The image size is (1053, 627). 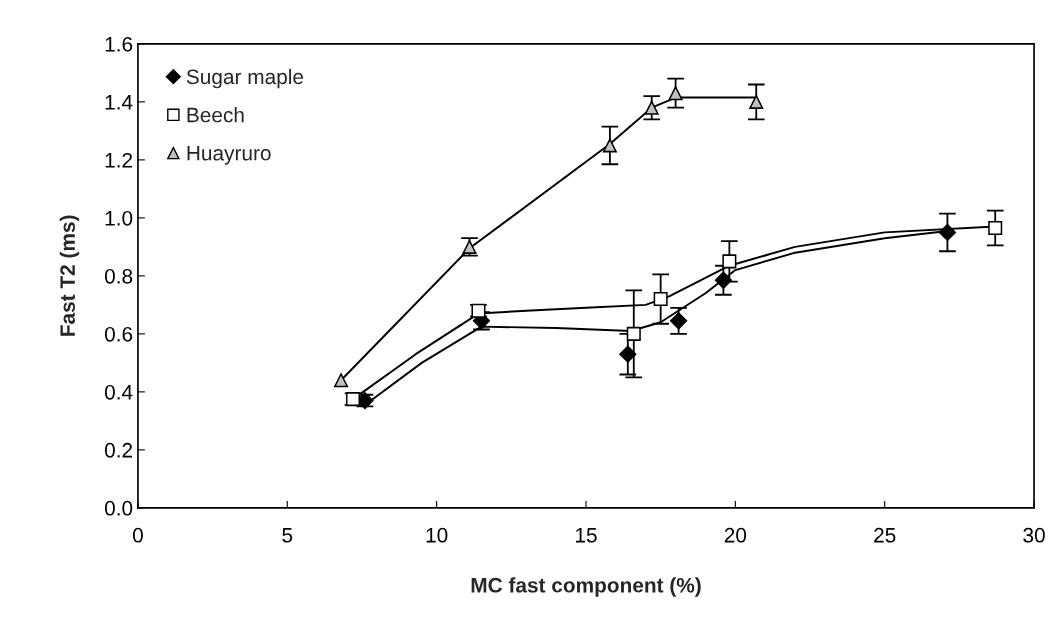 What do you see at coordinates (245, 78) in the screenshot?
I see `legend-label: Sugar maple` at bounding box center [245, 78].